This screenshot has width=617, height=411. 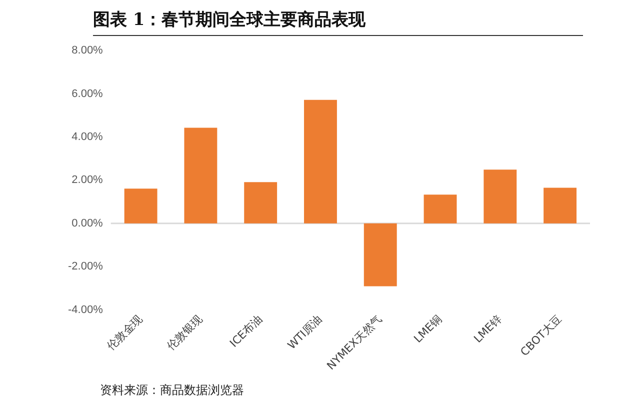 What do you see at coordinates (88, 137) in the screenshot?
I see `y-tick-label: 4.00%` at bounding box center [88, 137].